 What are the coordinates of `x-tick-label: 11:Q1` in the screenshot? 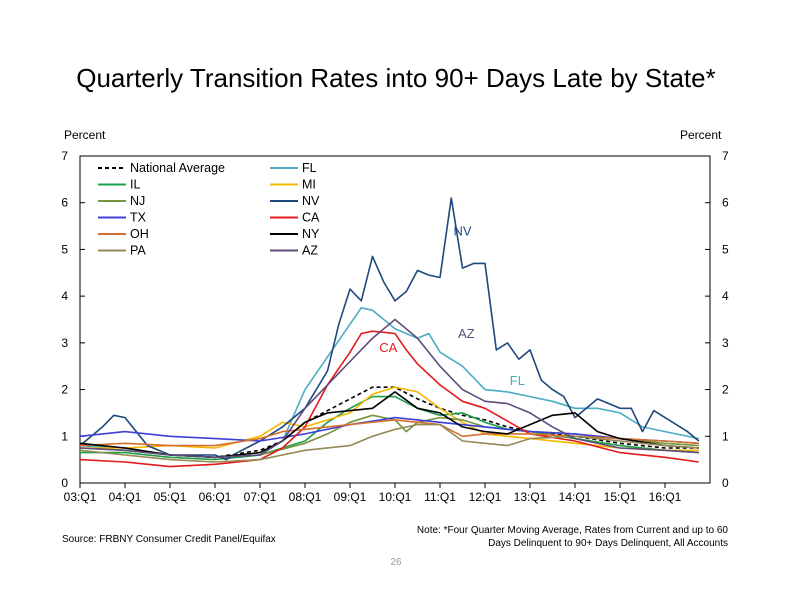 It's located at (440, 497).